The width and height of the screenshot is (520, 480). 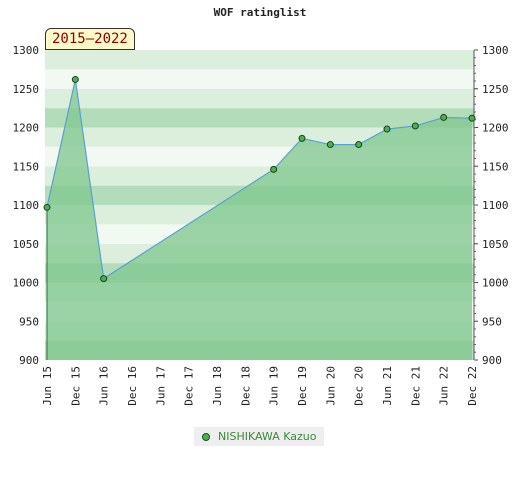 I want to click on x-tick-label: Dec 19, so click(x=302, y=386).